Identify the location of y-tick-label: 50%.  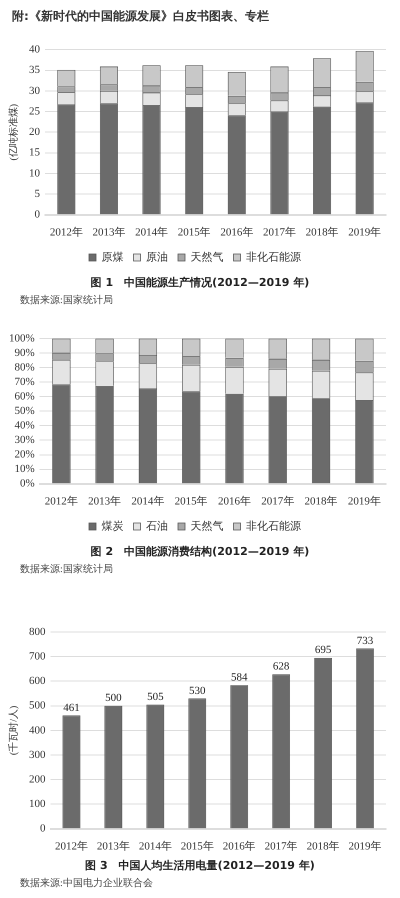
(24, 411).